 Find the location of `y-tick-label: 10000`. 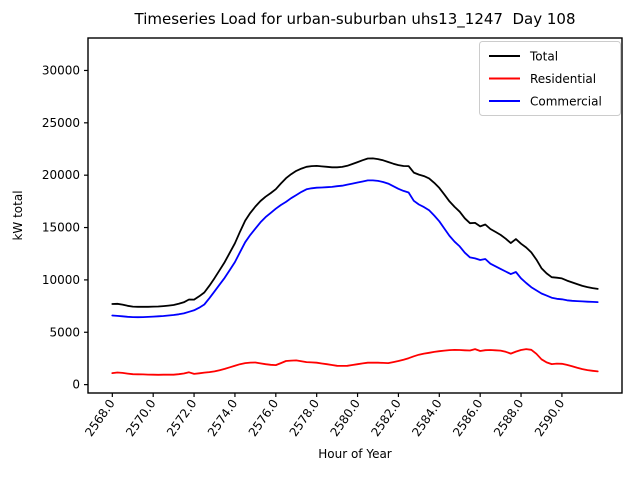

y-tick-label: 10000 is located at coordinates (61, 280).